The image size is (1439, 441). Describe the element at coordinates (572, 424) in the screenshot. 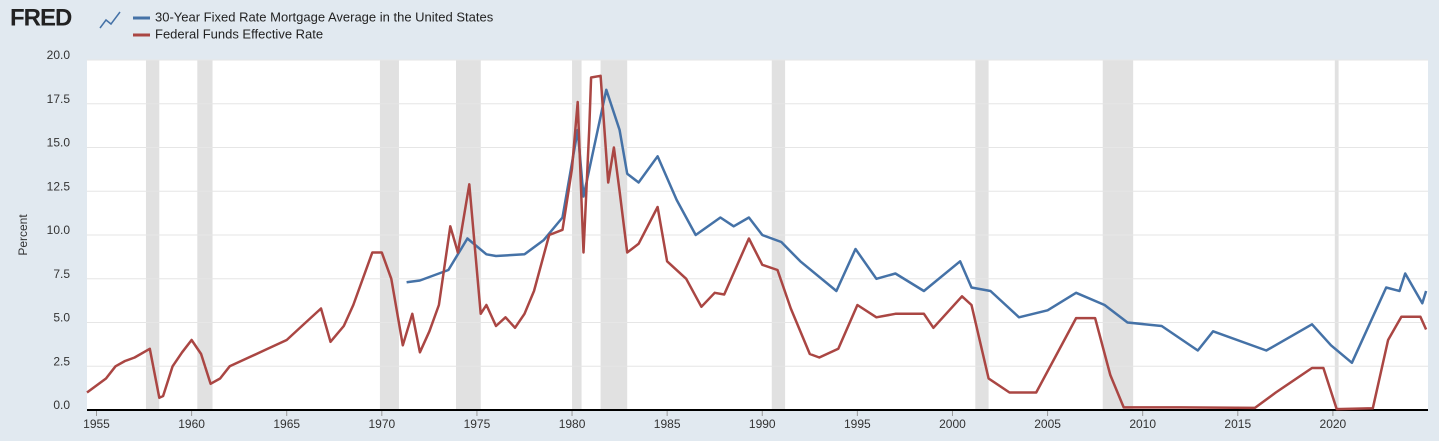

I see `x-tick-label: 1980` at that location.